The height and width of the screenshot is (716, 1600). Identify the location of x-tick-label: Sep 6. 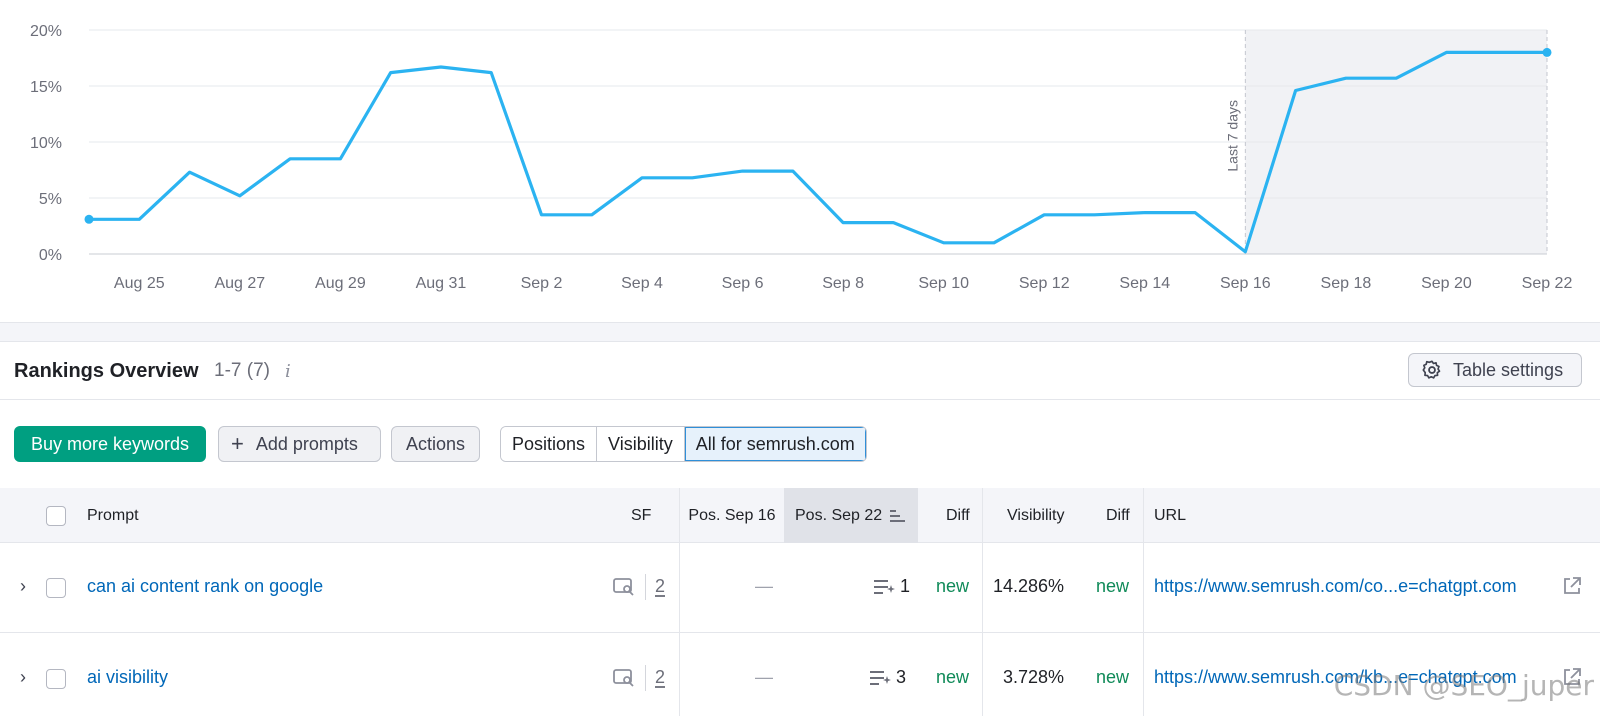
(743, 283).